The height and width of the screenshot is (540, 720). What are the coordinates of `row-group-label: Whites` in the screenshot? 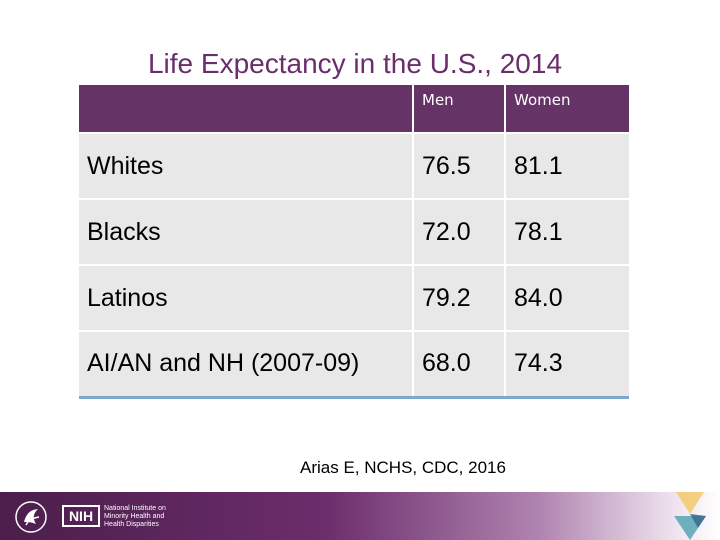 It's located at (246, 165).